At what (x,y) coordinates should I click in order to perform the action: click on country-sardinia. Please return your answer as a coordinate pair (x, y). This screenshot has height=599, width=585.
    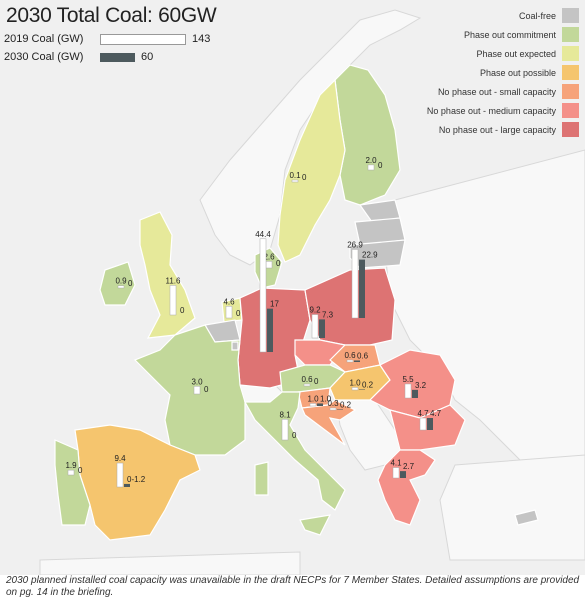
    Looking at the image, I should click on (261, 478).